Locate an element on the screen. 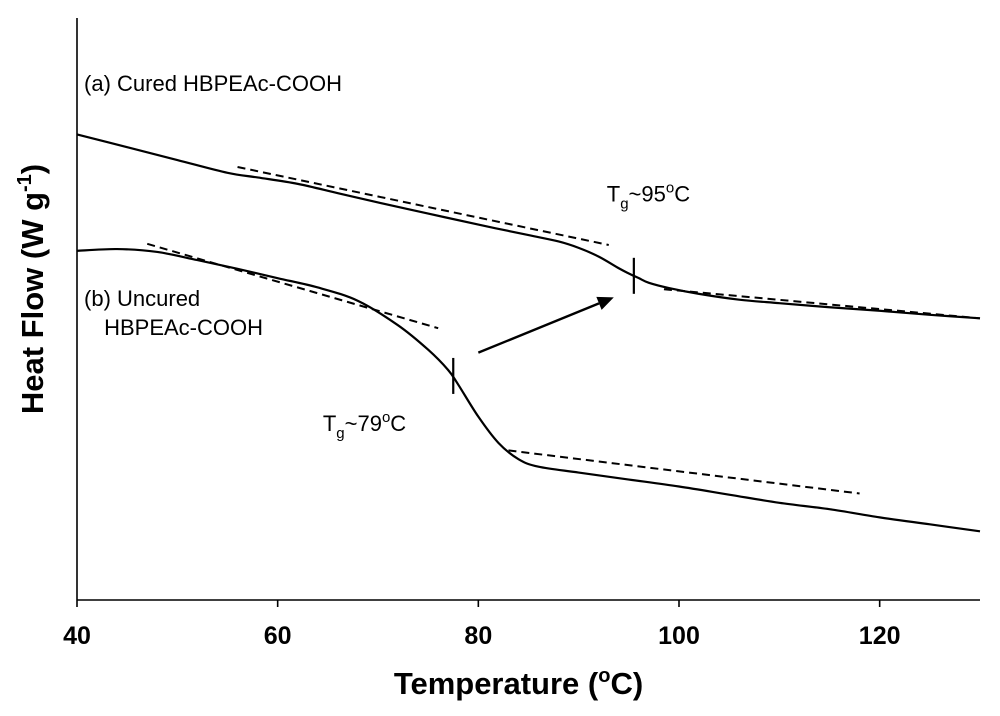 This screenshot has height=716, width=1000. annotation-tg-95: Tg~95oC is located at coordinates (648, 195).